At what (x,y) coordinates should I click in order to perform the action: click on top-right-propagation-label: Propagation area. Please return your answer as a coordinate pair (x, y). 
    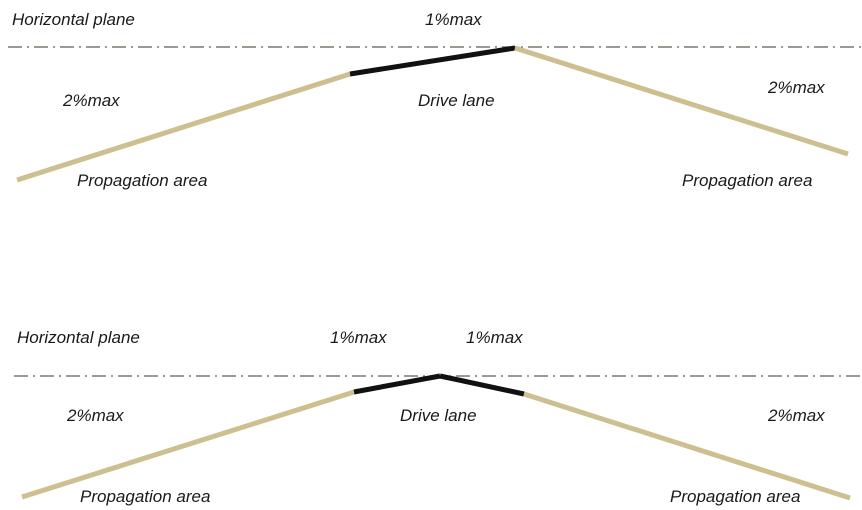
    Looking at the image, I should click on (747, 180).